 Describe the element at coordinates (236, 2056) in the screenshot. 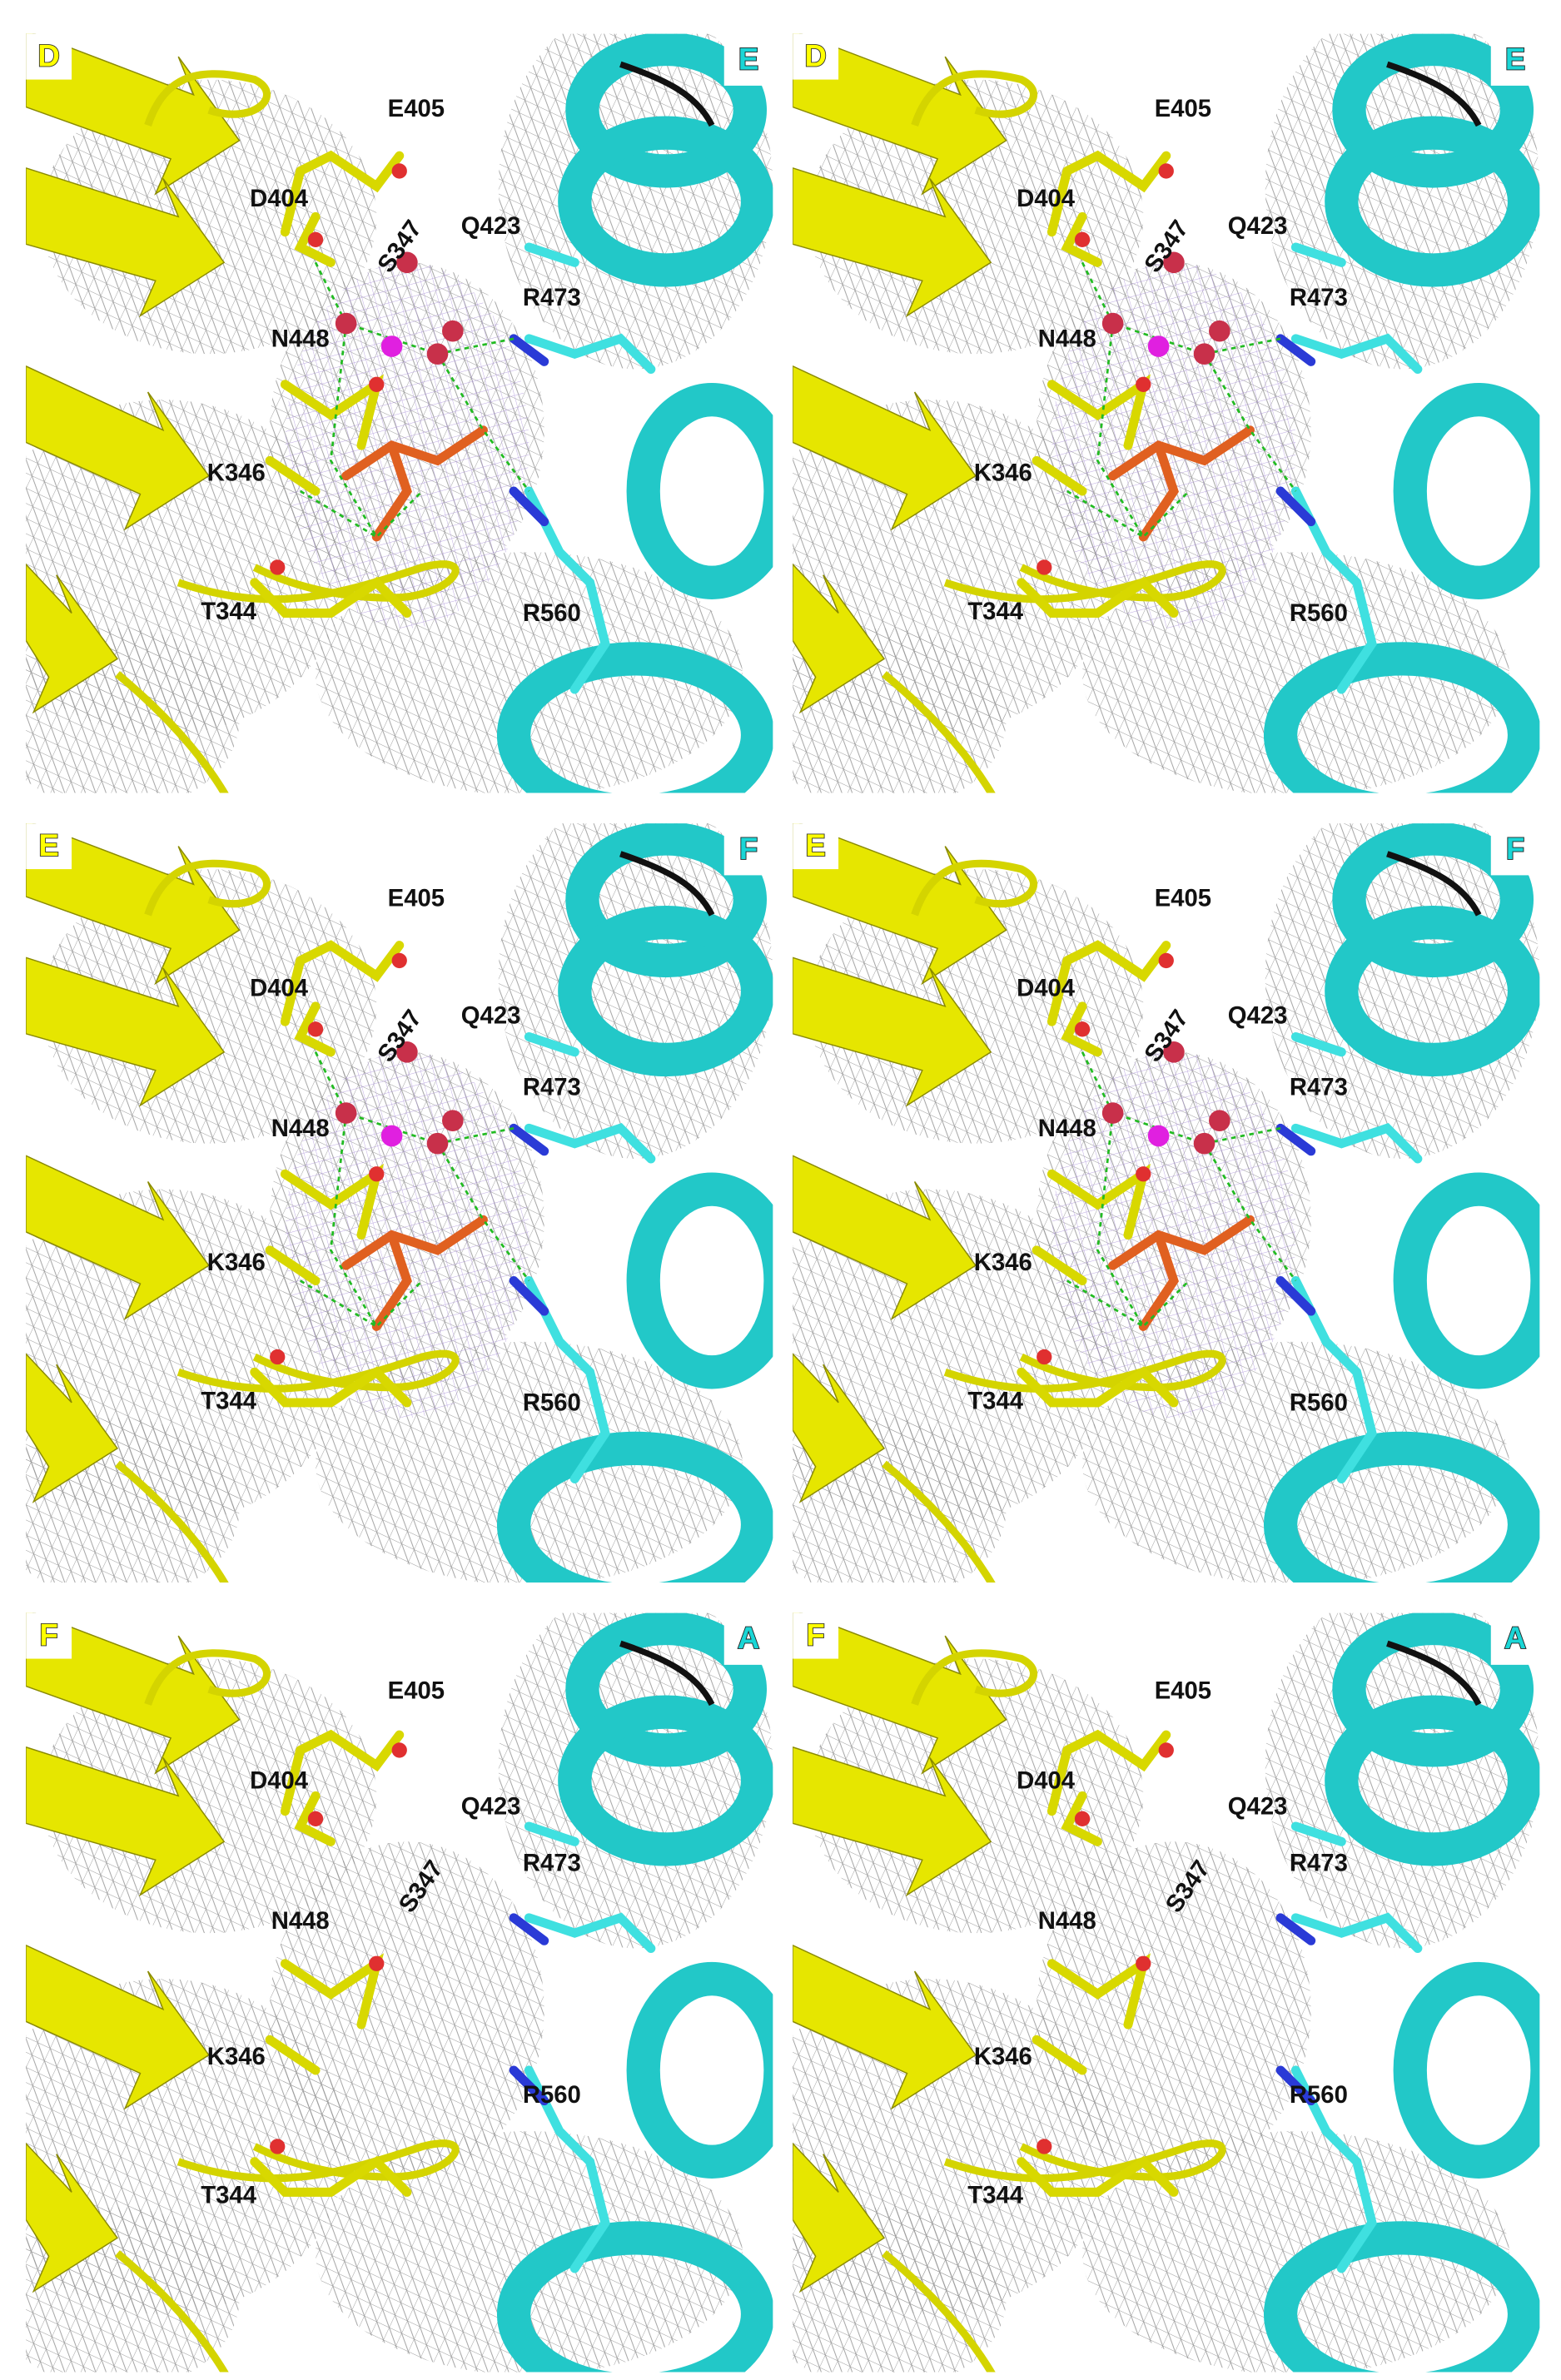

I see `residue-label: K346` at that location.